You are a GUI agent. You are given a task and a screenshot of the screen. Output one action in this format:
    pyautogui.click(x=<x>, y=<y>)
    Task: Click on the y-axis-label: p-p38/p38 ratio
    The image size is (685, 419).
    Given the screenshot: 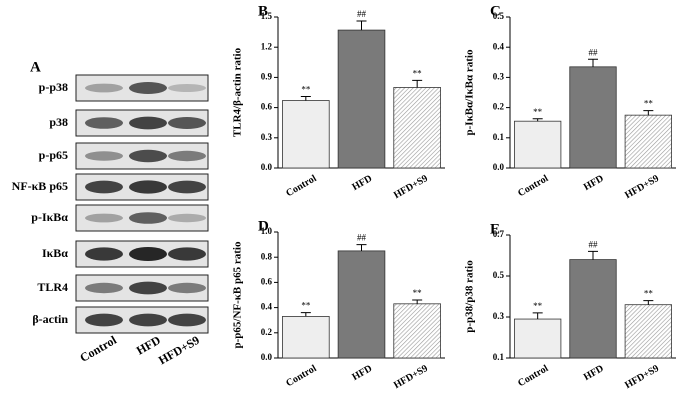 What is the action you would take?
    pyautogui.click(x=470, y=296)
    